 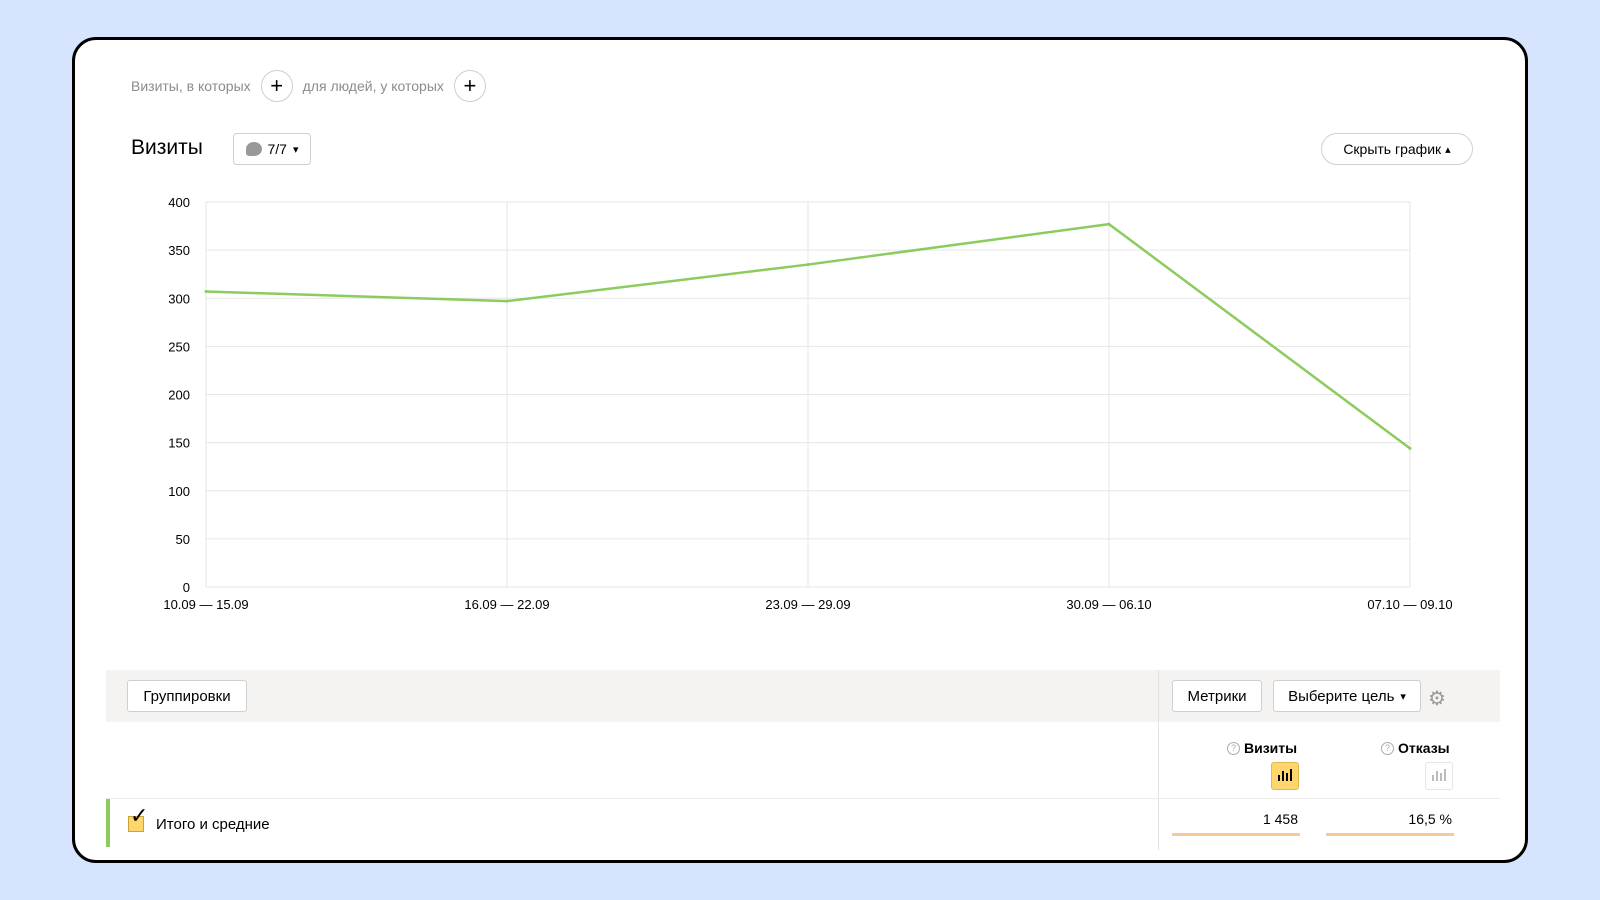 I want to click on y-tick-label: 50, so click(x=183, y=539).